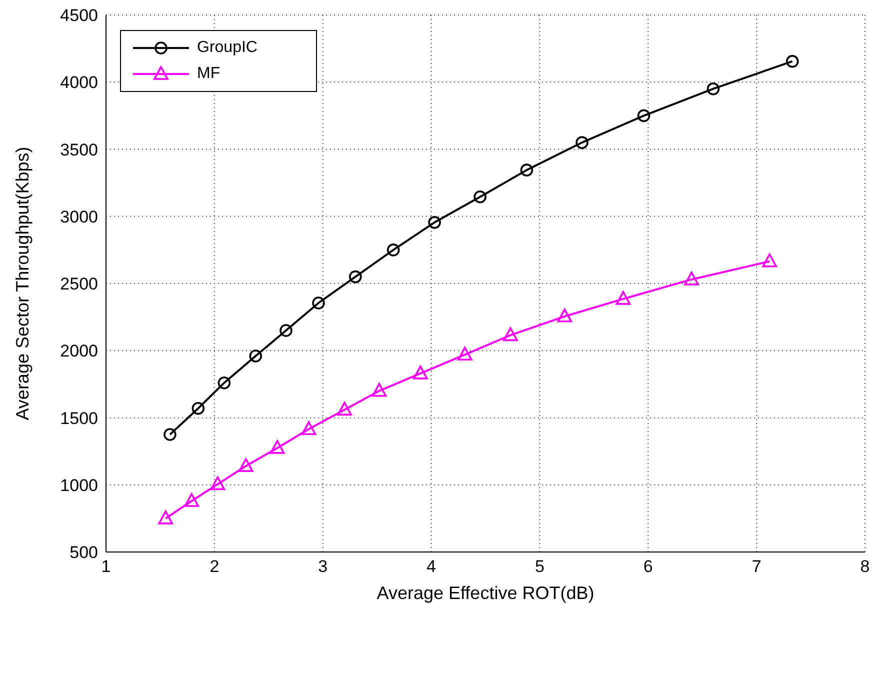 The width and height of the screenshot is (878, 689). What do you see at coordinates (22, 283) in the screenshot?
I see `y-axis-title: Average Sector Throughput(Kbps)` at bounding box center [22, 283].